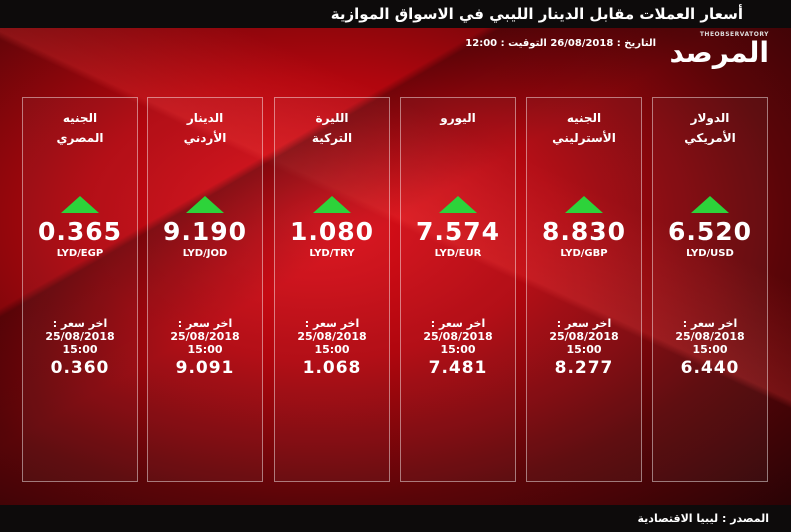 This screenshot has height=532, width=791. What do you see at coordinates (584, 128) in the screenshot?
I see `currency-name: الجنيه الأسترليني` at bounding box center [584, 128].